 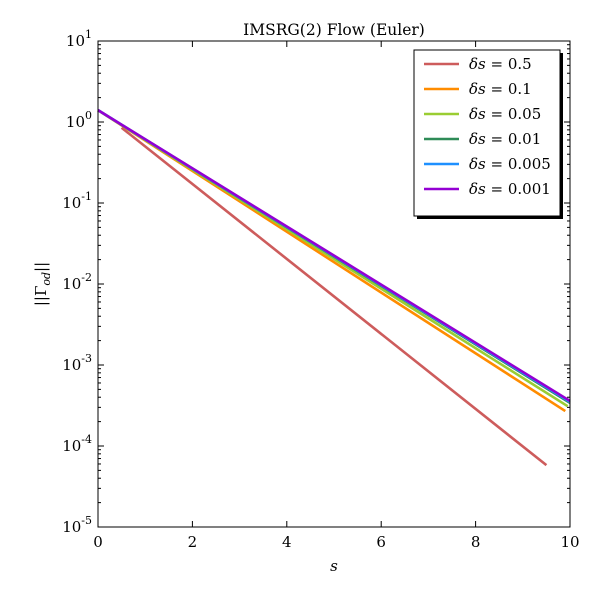 What do you see at coordinates (500, 64) in the screenshot?
I see `legend-label-0: δs = 0.5` at bounding box center [500, 64].